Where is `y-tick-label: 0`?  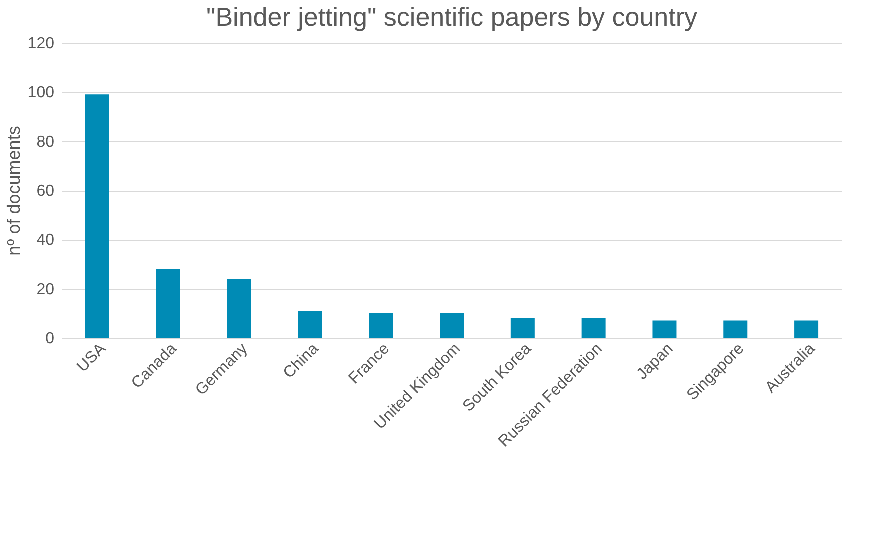 y-tick-label: 0 is located at coordinates (50, 339).